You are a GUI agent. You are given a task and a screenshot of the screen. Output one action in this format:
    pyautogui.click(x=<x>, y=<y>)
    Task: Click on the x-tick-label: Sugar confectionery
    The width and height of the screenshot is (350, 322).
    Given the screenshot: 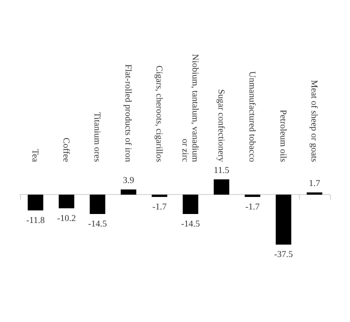 What is the action you would take?
    pyautogui.click(x=221, y=125)
    